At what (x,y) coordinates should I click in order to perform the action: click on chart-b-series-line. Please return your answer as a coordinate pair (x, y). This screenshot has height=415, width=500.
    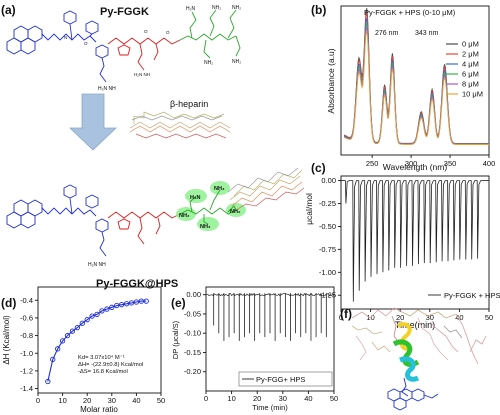
    Looking at the image, I should click on (416, 87).